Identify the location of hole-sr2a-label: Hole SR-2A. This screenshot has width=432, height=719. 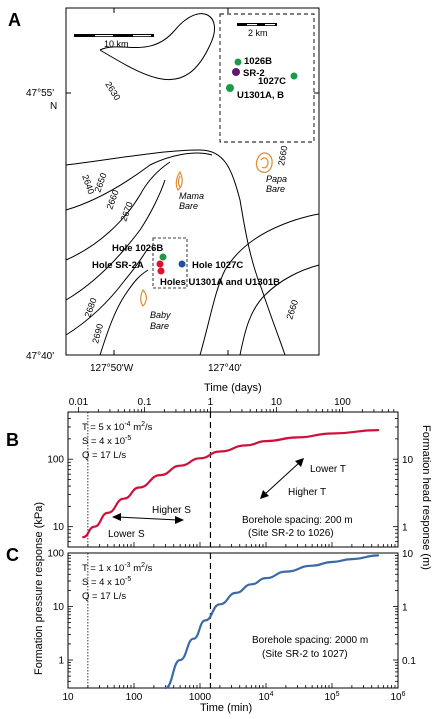
(118, 265).